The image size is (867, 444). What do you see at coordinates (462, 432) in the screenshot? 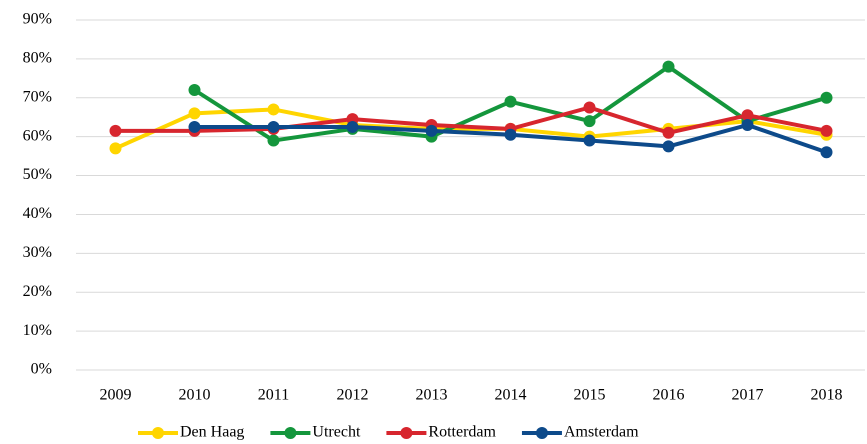
I see `legend-label: Rotterdam` at bounding box center [462, 432].